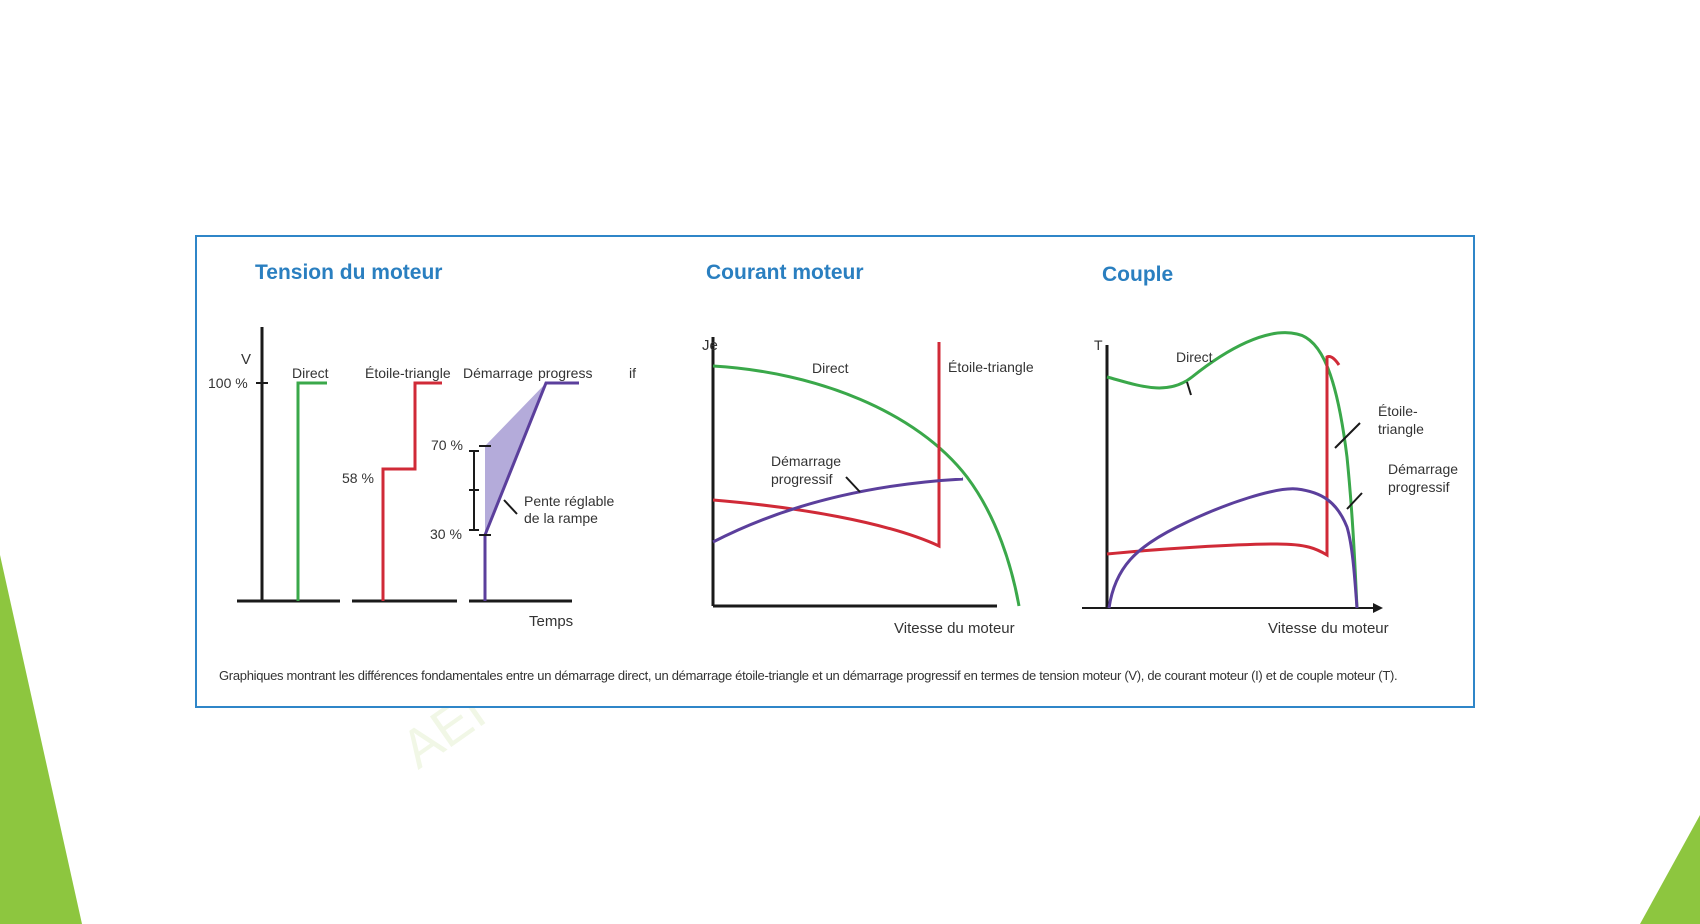 This screenshot has height=924, width=1700. Describe the element at coordinates (1328, 628) in the screenshot. I see `torque-x-label: Vitesse du moteur` at that location.